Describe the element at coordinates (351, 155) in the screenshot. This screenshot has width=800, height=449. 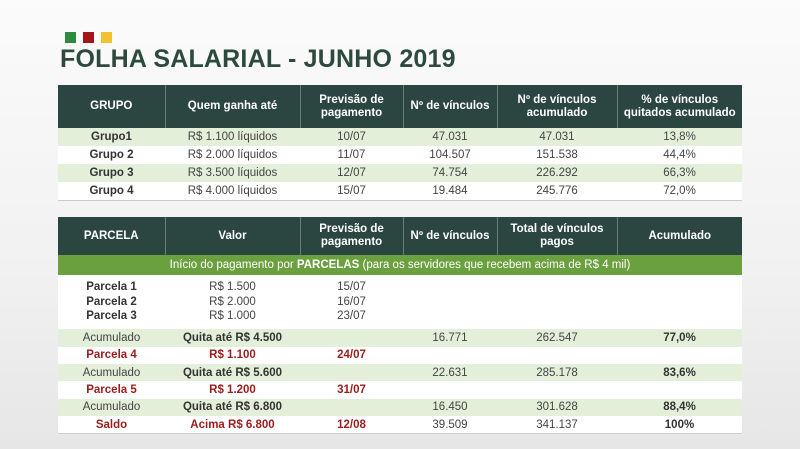
I see `table-cell: 11/07` at that location.